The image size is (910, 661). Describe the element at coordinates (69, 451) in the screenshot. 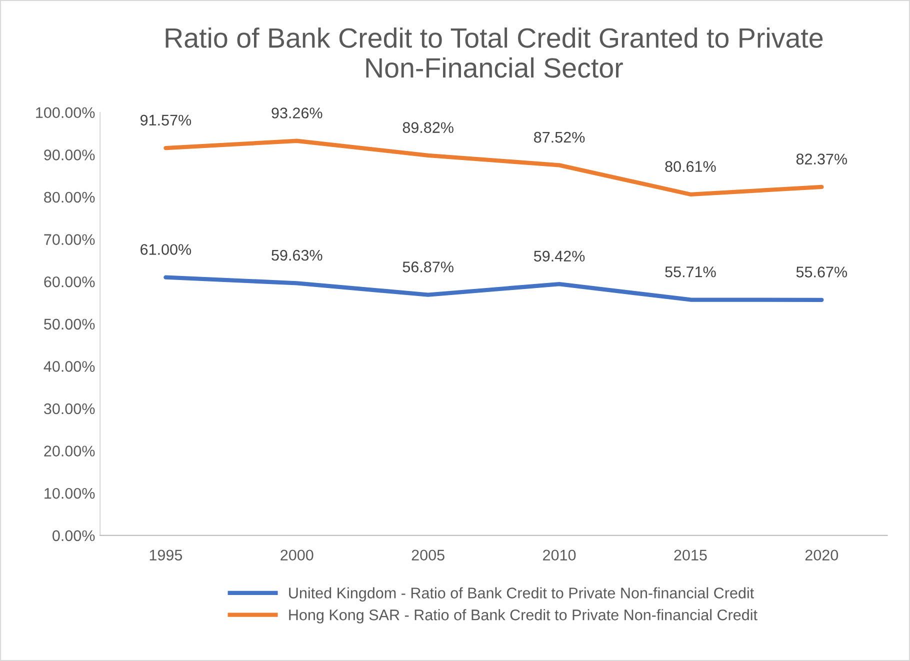

I see `y-tick-label: 20.00%` at that location.